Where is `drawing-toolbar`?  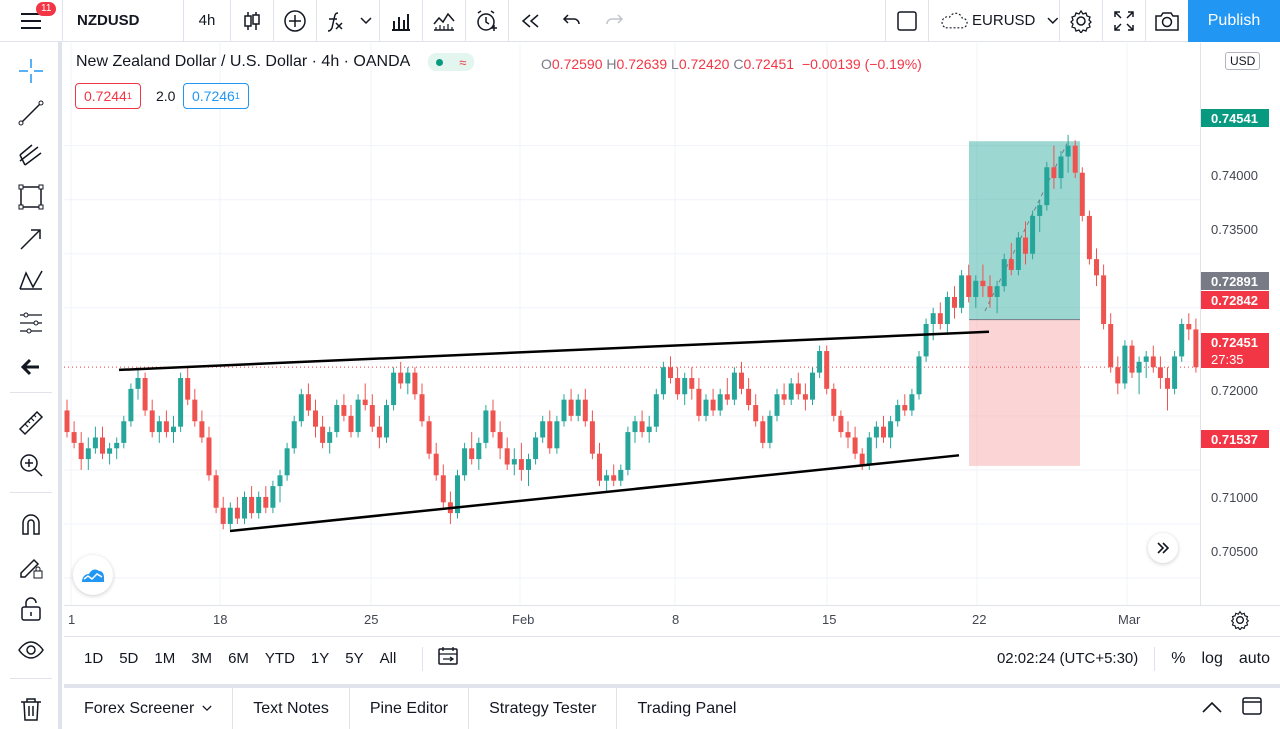
drawing-toolbar is located at coordinates (31, 385).